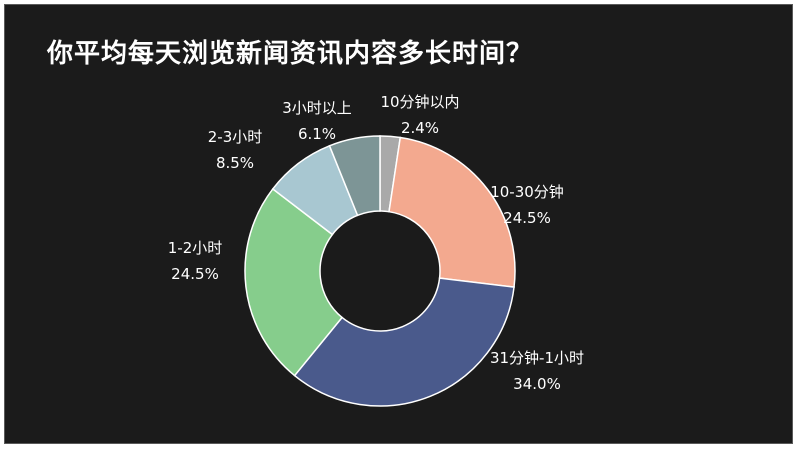  What do you see at coordinates (419, 102) in the screenshot?
I see `slice-category-label: 10分钟以内` at bounding box center [419, 102].